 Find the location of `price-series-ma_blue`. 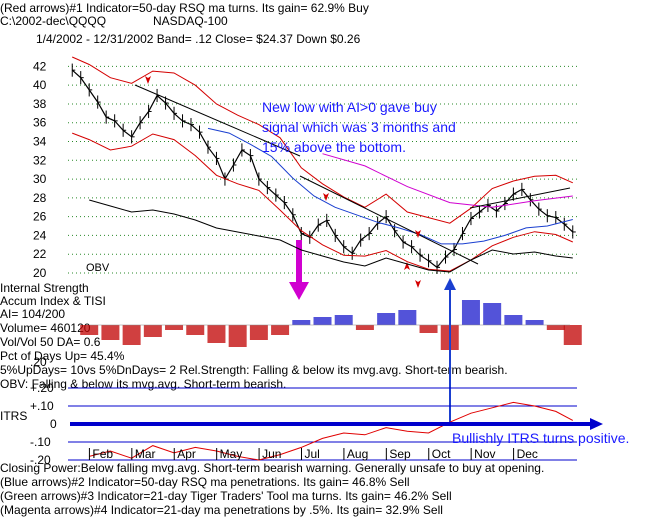

price-series-ma_blue is located at coordinates (390, 186).